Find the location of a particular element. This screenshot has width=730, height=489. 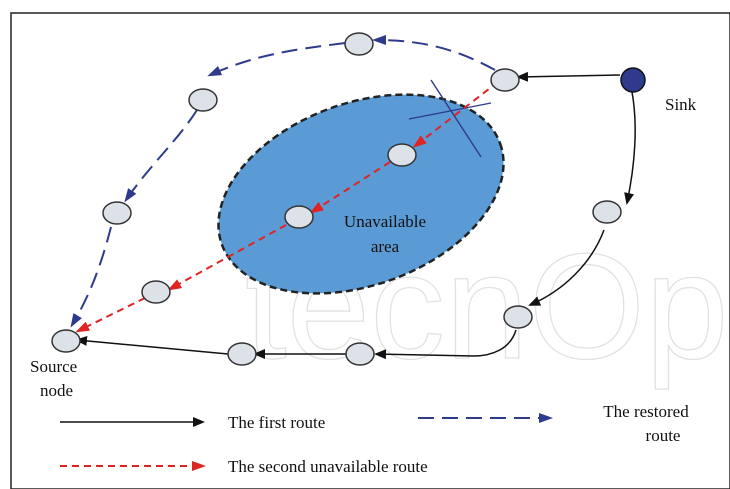

unavailable-area-label-line1: Unavailable is located at coordinates (385, 221).